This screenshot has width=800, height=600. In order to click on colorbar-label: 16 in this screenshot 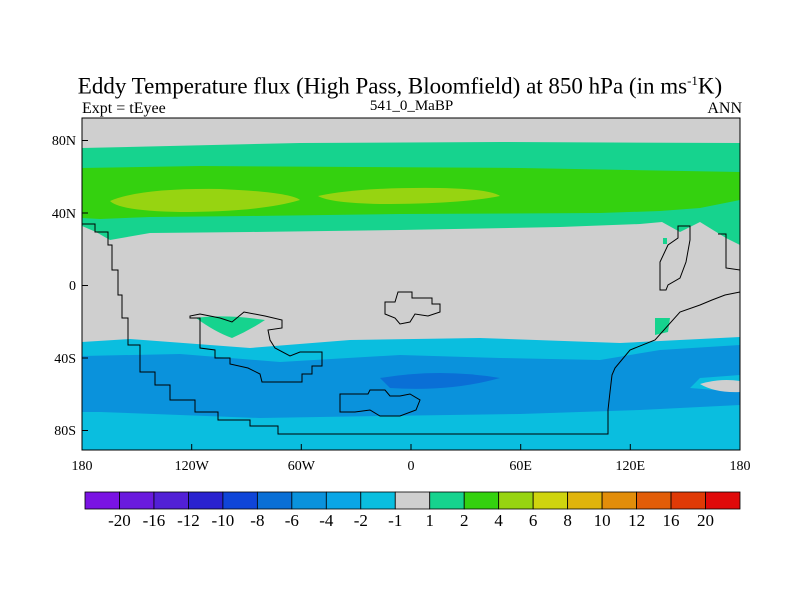, I will do `click(671, 520)`.